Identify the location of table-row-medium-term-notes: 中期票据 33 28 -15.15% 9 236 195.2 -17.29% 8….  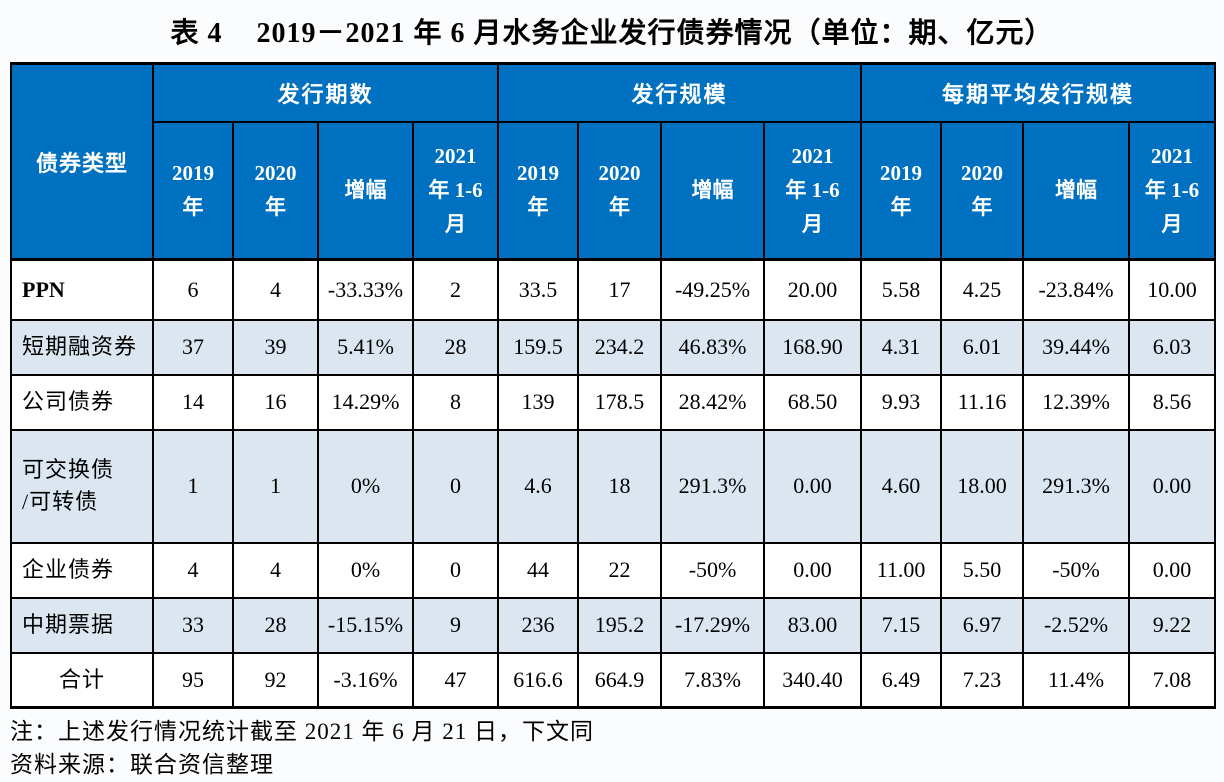
(613, 625).